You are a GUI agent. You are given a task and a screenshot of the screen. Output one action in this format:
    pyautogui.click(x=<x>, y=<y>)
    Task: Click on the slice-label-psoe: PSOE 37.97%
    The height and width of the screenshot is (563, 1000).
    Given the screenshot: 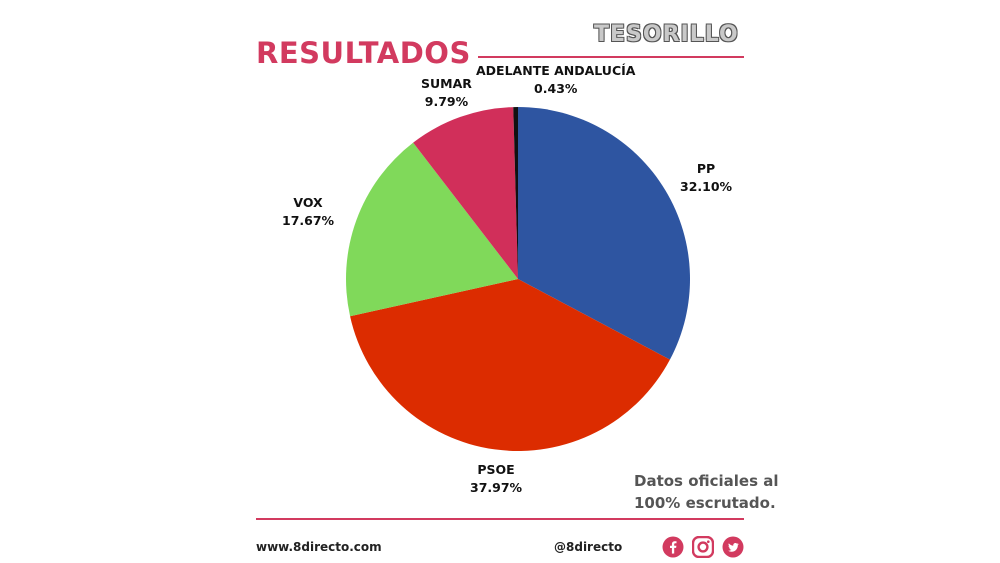 What is the action you would take?
    pyautogui.click(x=496, y=479)
    